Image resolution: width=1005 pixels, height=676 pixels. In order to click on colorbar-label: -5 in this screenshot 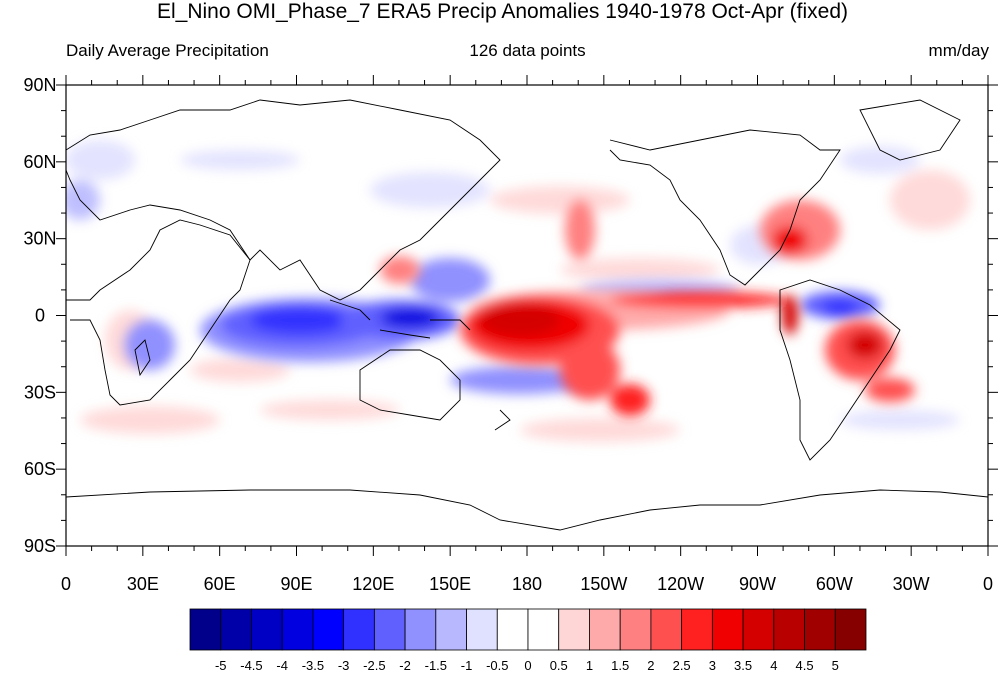, I will do `click(221, 665)`.